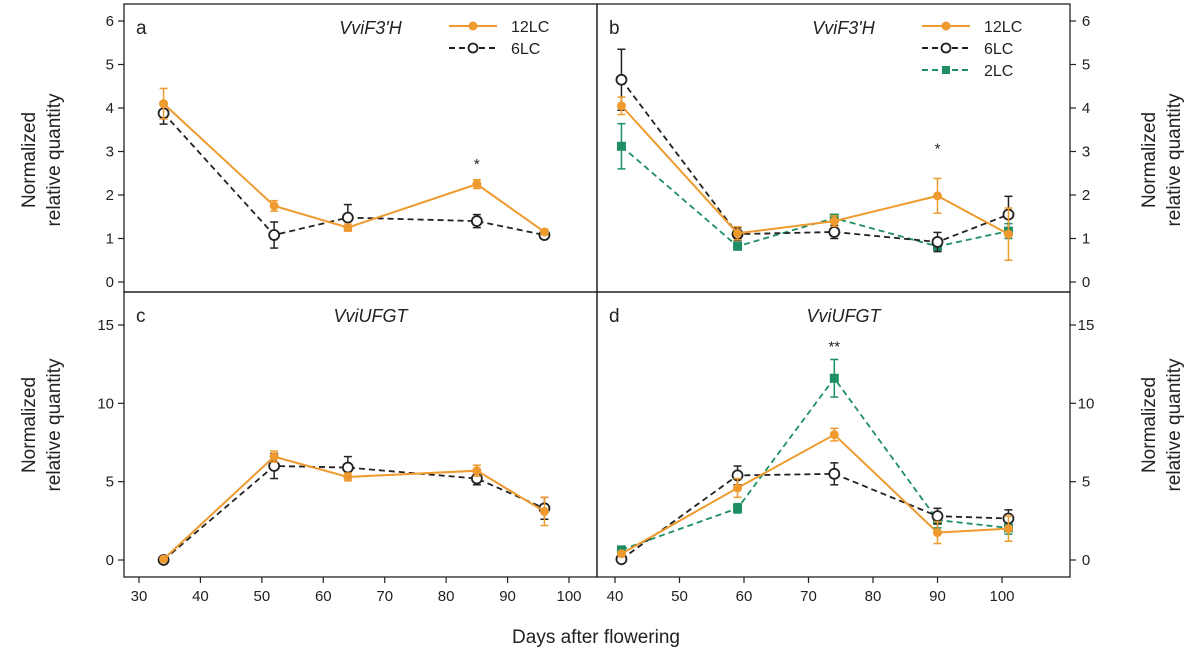 The width and height of the screenshot is (1192, 653). I want to click on ylabel-right-top-1: Normalized, so click(1149, 160).